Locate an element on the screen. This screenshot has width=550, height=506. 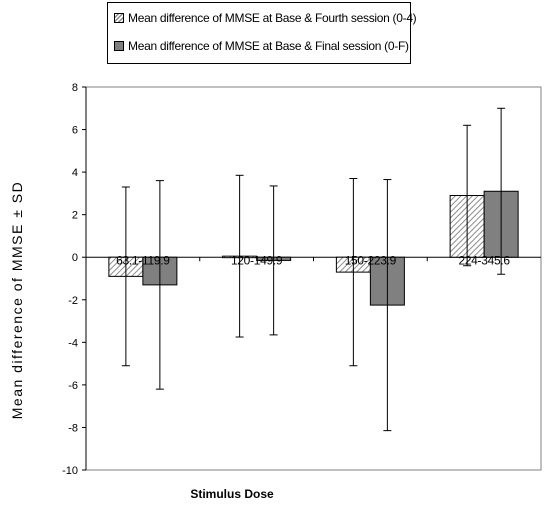
x-tick-label: 63.1-119.9 is located at coordinates (143, 260).